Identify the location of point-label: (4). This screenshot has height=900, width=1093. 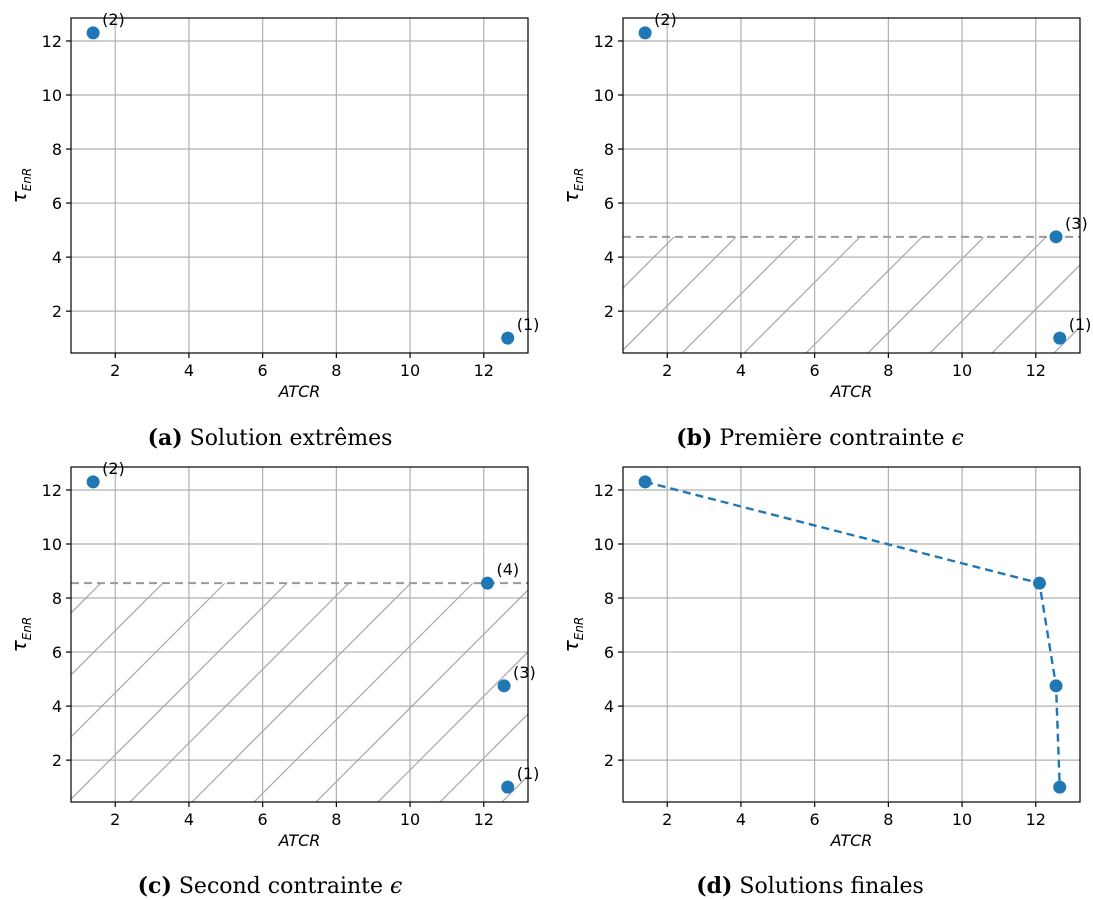
(507, 569).